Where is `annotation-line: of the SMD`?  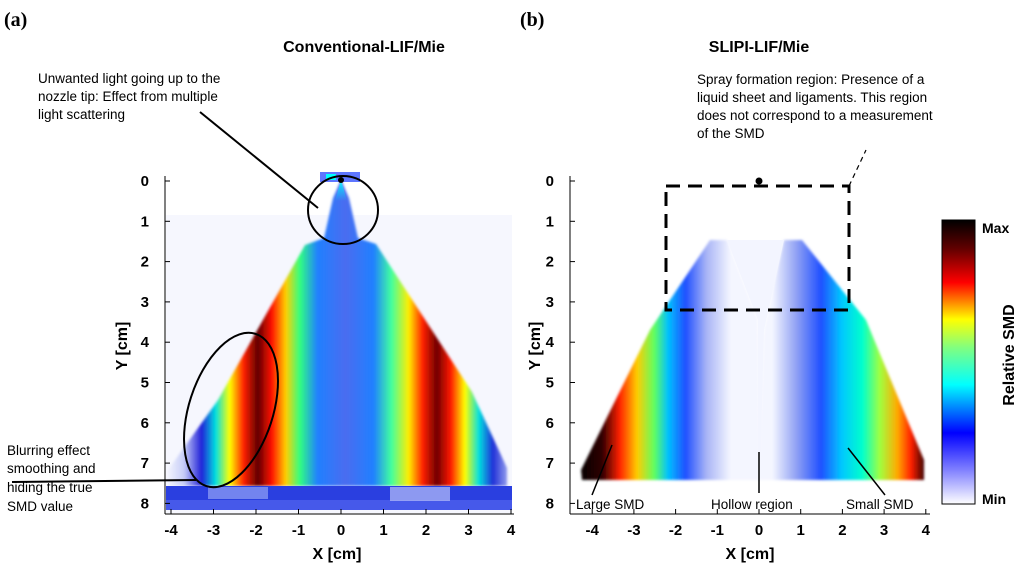 annotation-line: of the SMD is located at coordinates (731, 133).